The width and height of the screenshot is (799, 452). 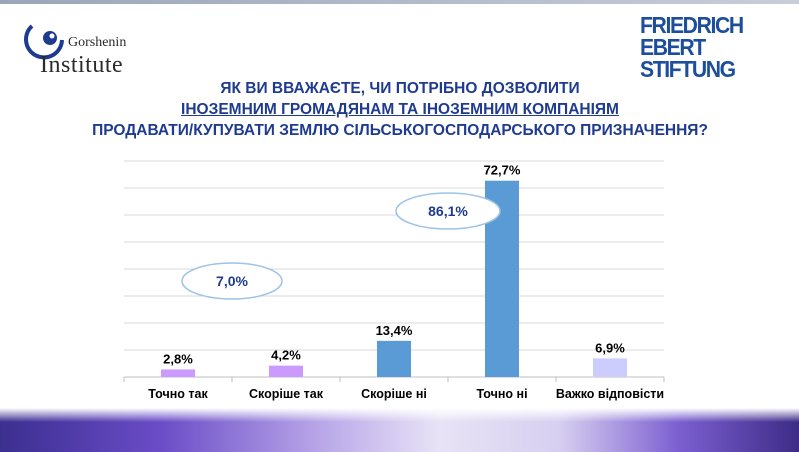 I want to click on logo-right-line1: FRIEDRICH, so click(x=692, y=25).